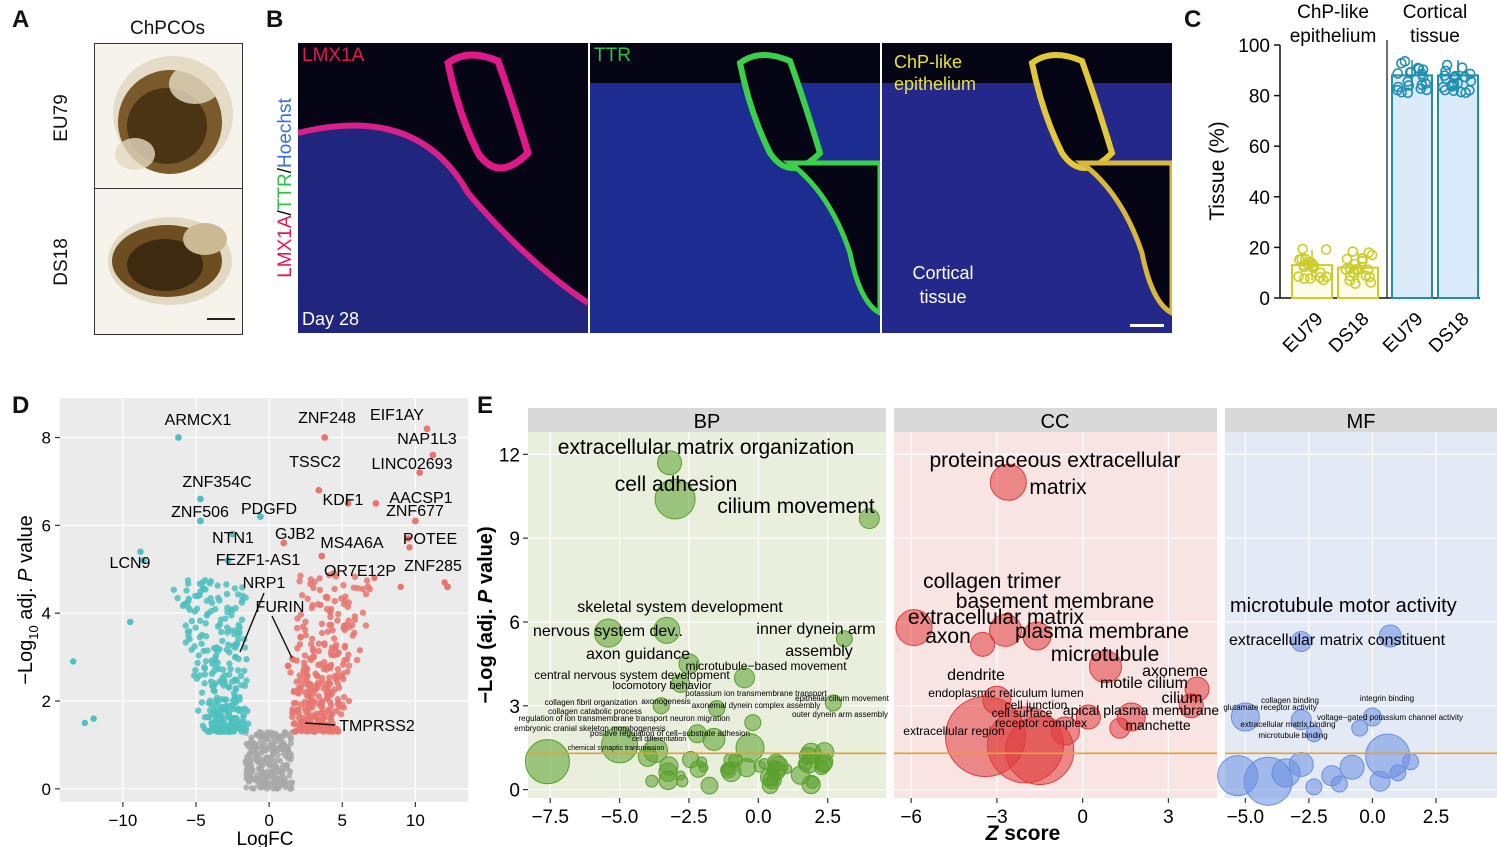 The image size is (1497, 847). I want to click on axis-title-x: LogFC, so click(264, 838).